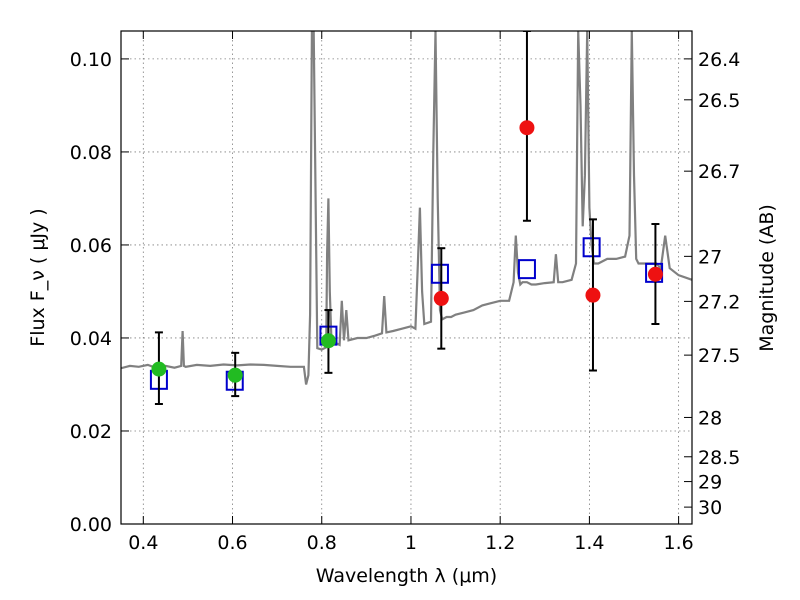  I want to click on y2-tick-label: 28, so click(710, 418).